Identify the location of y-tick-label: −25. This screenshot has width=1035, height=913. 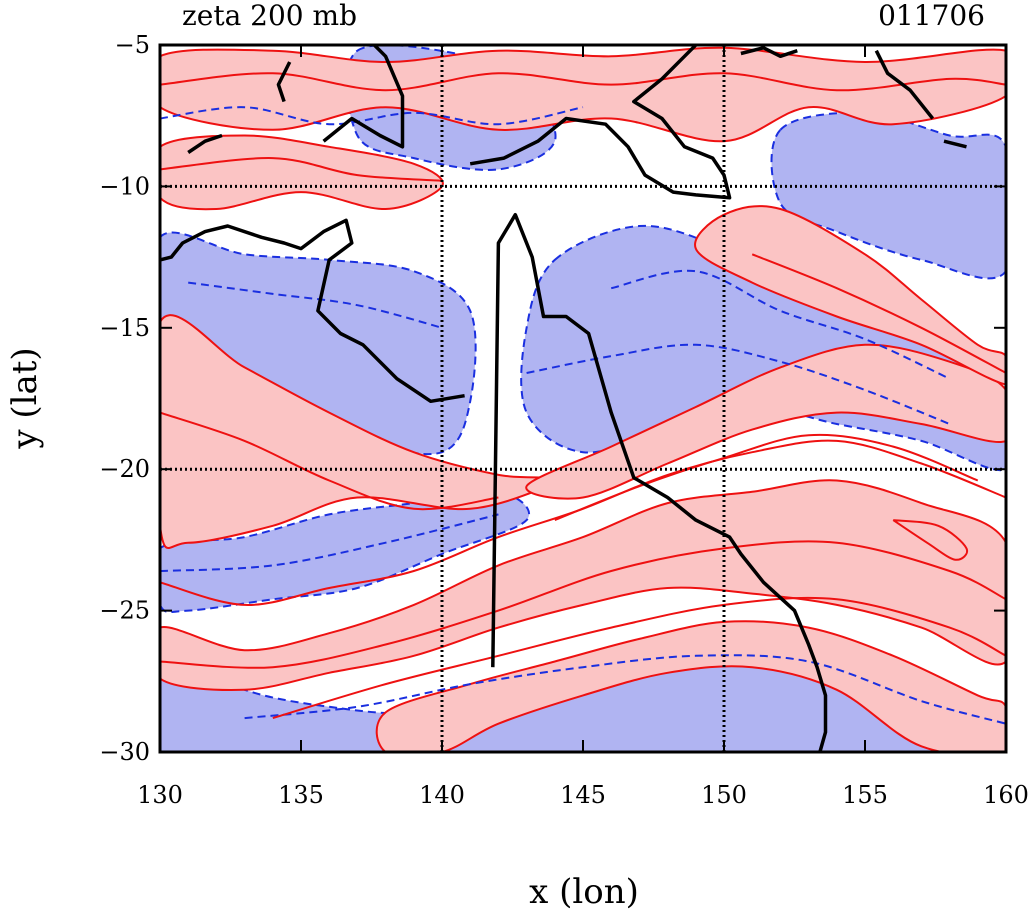
(124, 611).